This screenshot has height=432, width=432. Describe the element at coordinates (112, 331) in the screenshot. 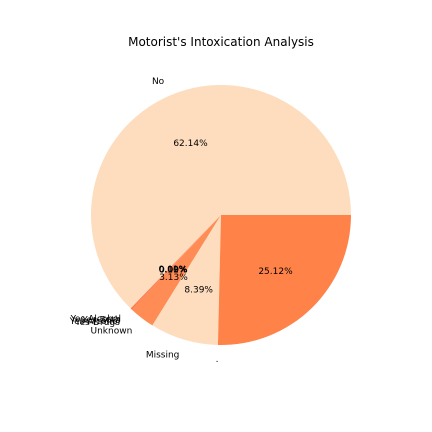

I see `slice-label: Unknown` at that location.